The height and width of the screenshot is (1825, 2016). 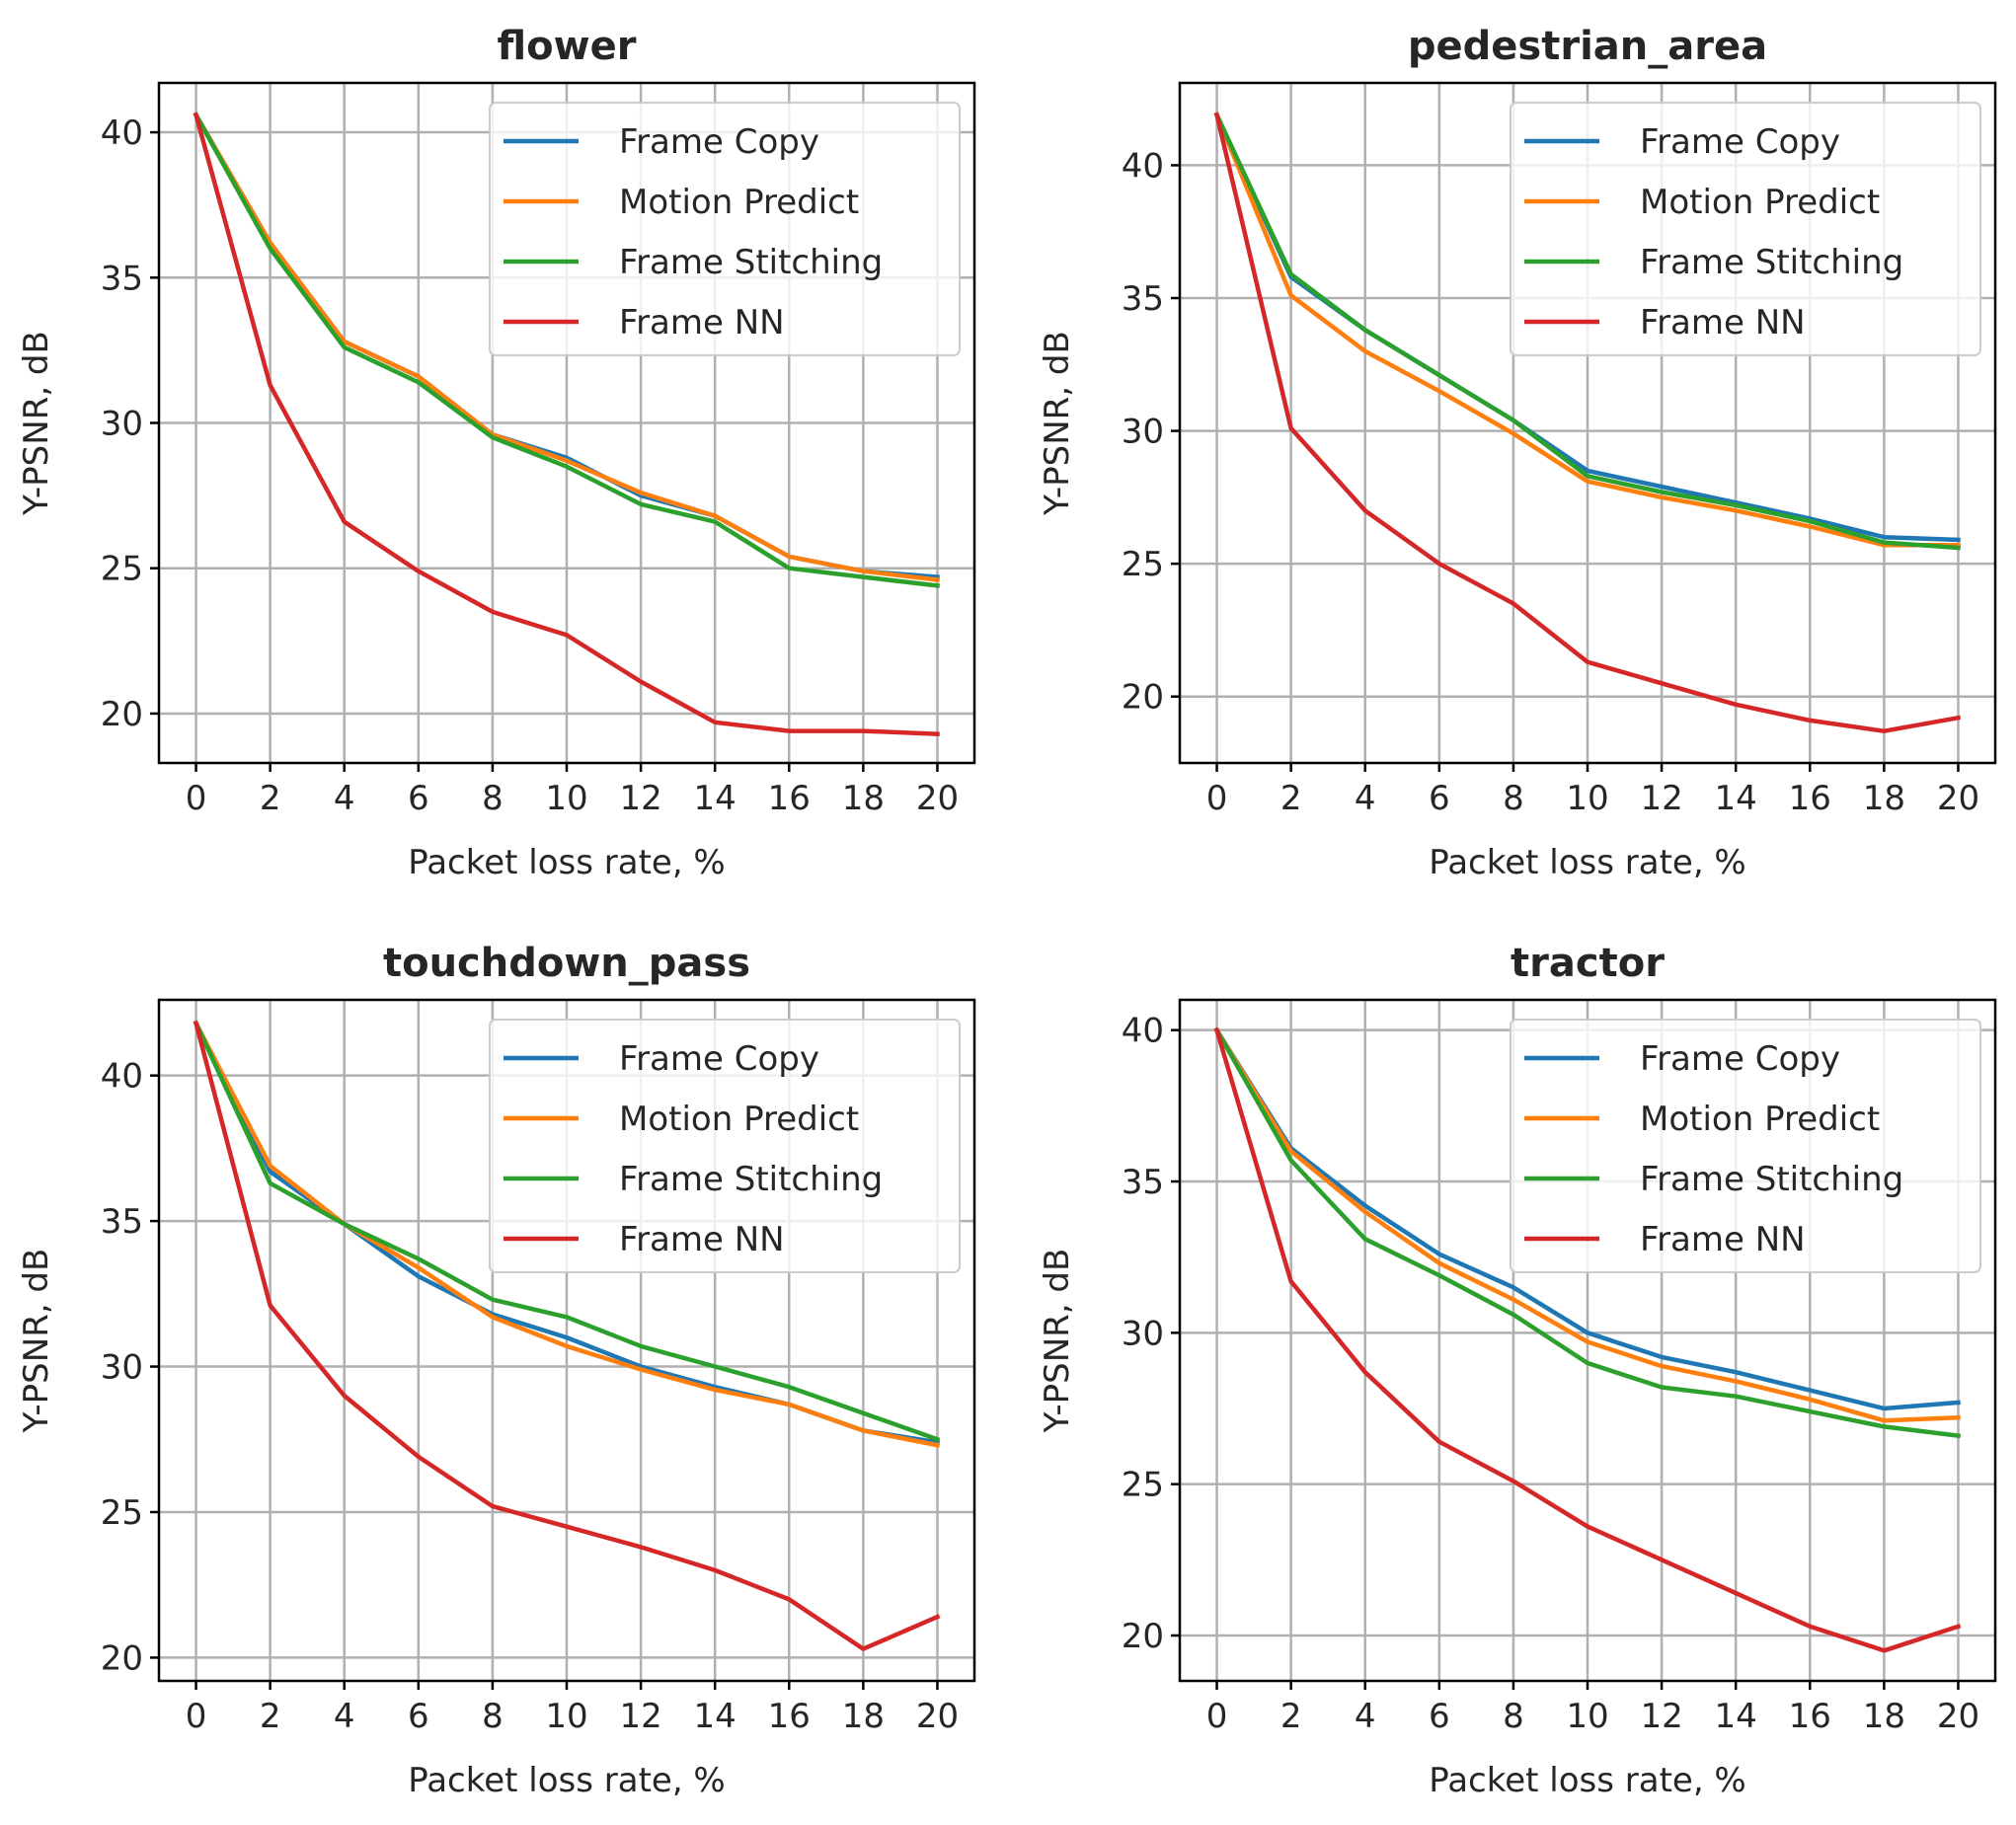 I want to click on series-line-frame-copy, so click(x=1587, y=1219).